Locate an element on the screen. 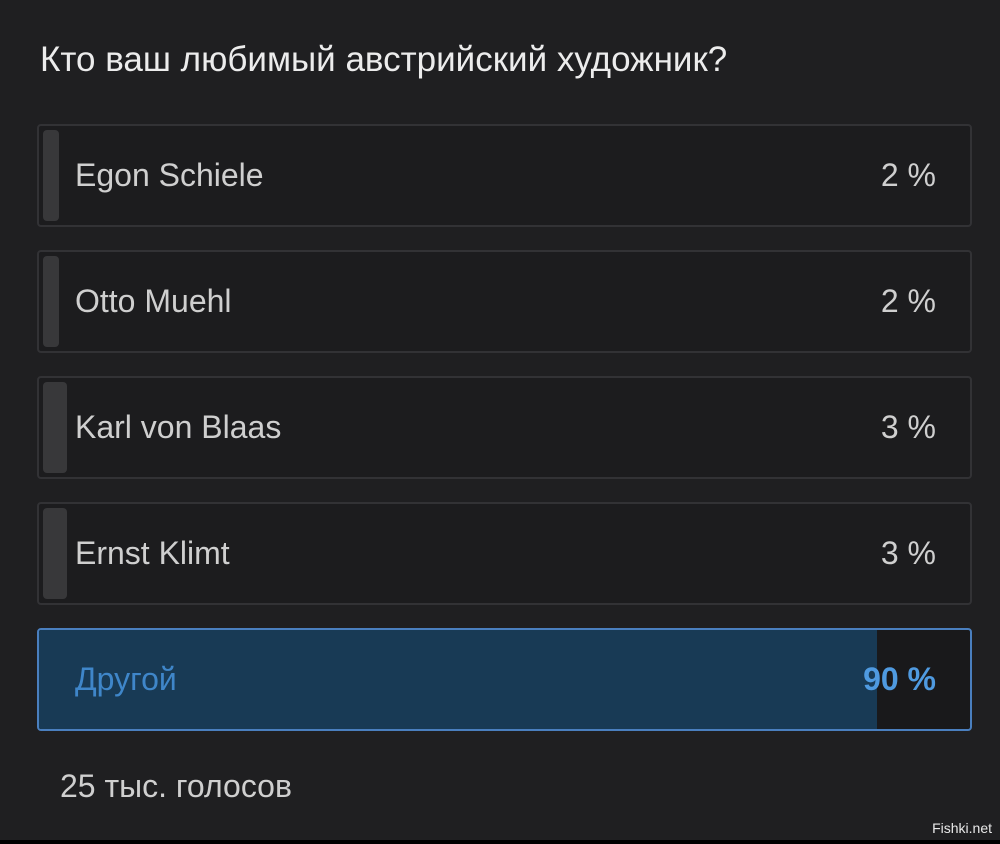 This screenshot has width=1000, height=844. vote-count: 25 тыс. голосов is located at coordinates (176, 786).